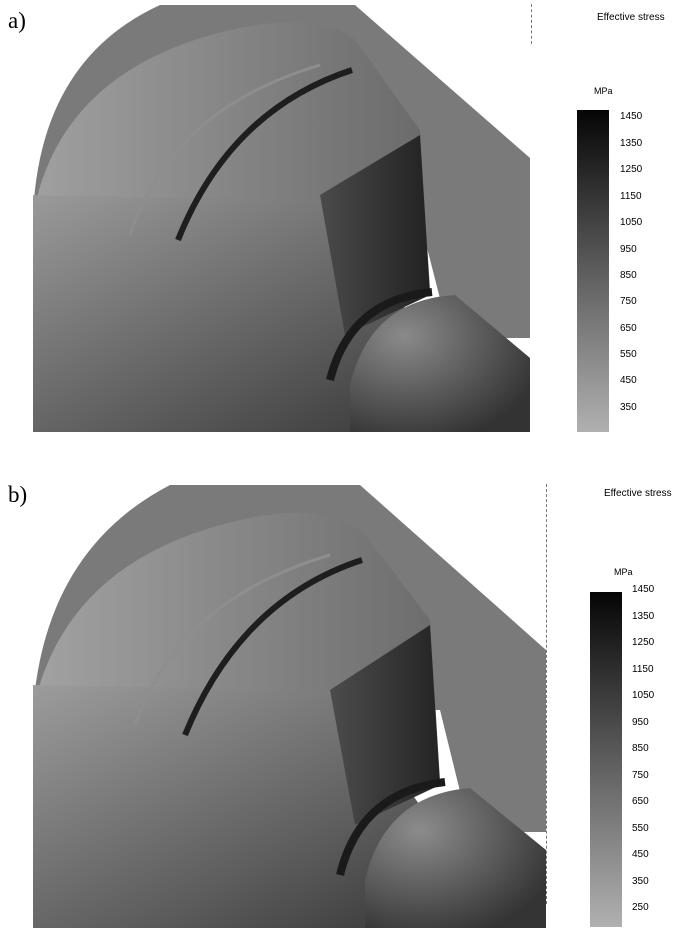 This screenshot has height=928, width=685. I want to click on legend-title-b: Effective stress, so click(638, 493).